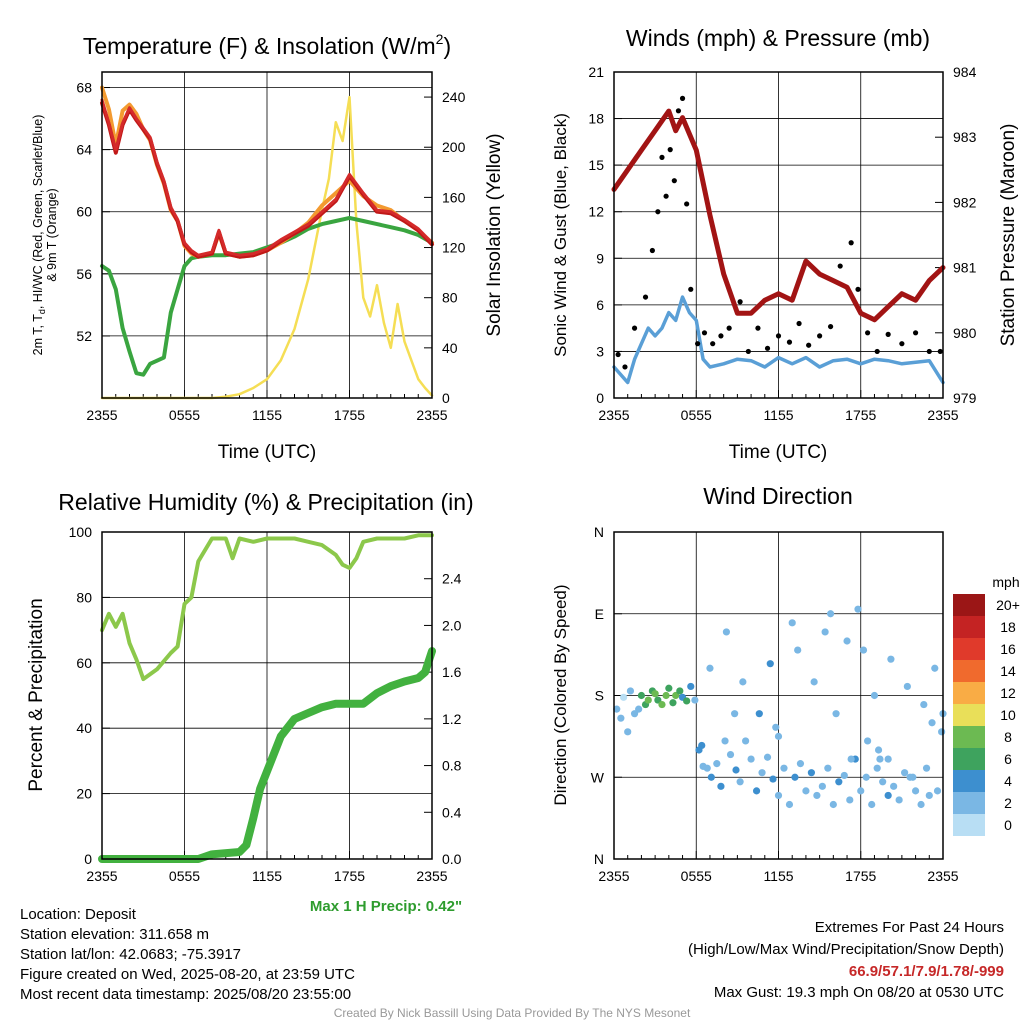 The image size is (1024, 1024). I want to click on legend-title: mph, so click(1005, 582).